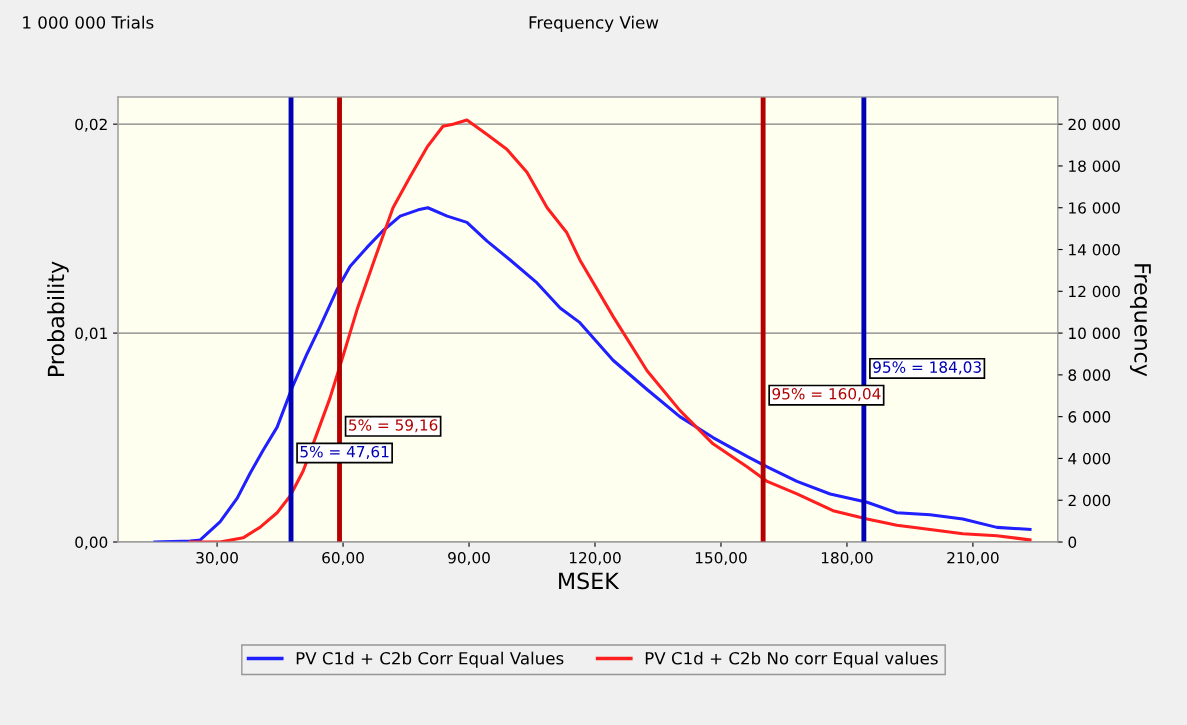 This screenshot has height=725, width=1187. I want to click on y-axis-title: Probability, so click(58, 319).